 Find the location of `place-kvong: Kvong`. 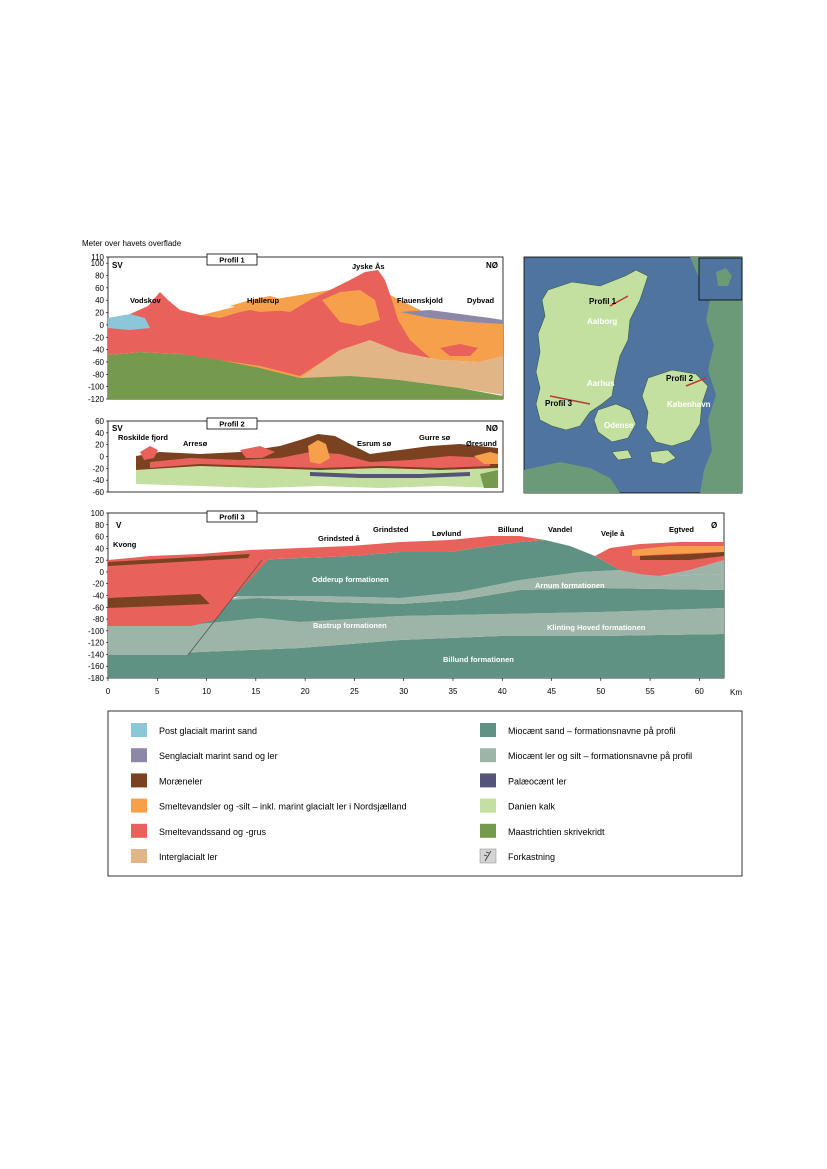

place-kvong: Kvong is located at coordinates (125, 544).